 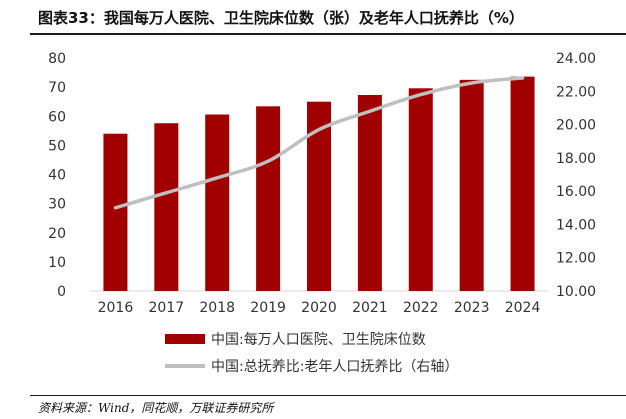 I want to click on x-axis-tick-label: 2017, so click(x=167, y=308).